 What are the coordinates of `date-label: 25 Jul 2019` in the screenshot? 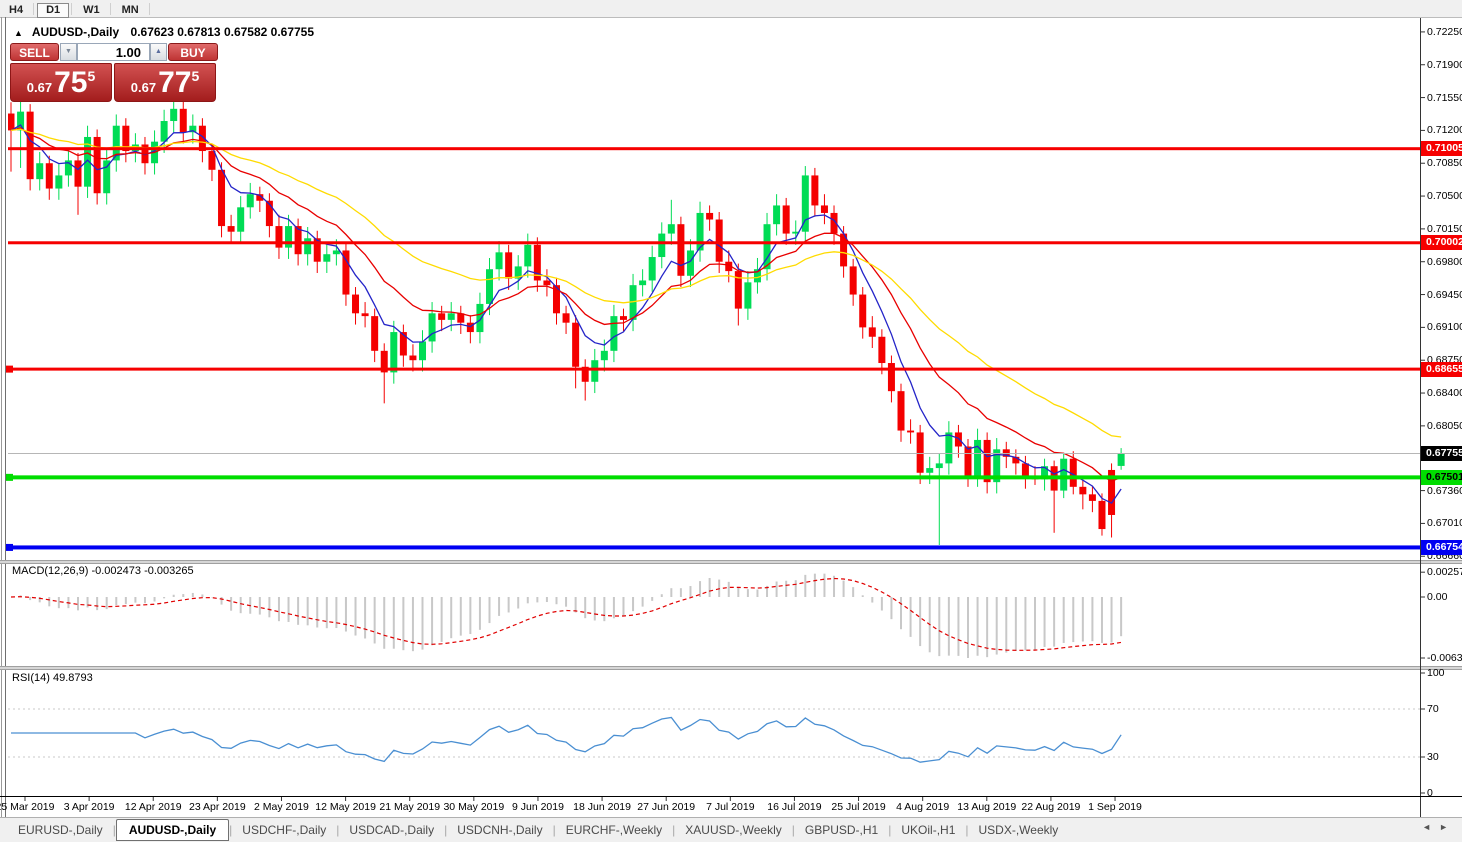 It's located at (858, 807).